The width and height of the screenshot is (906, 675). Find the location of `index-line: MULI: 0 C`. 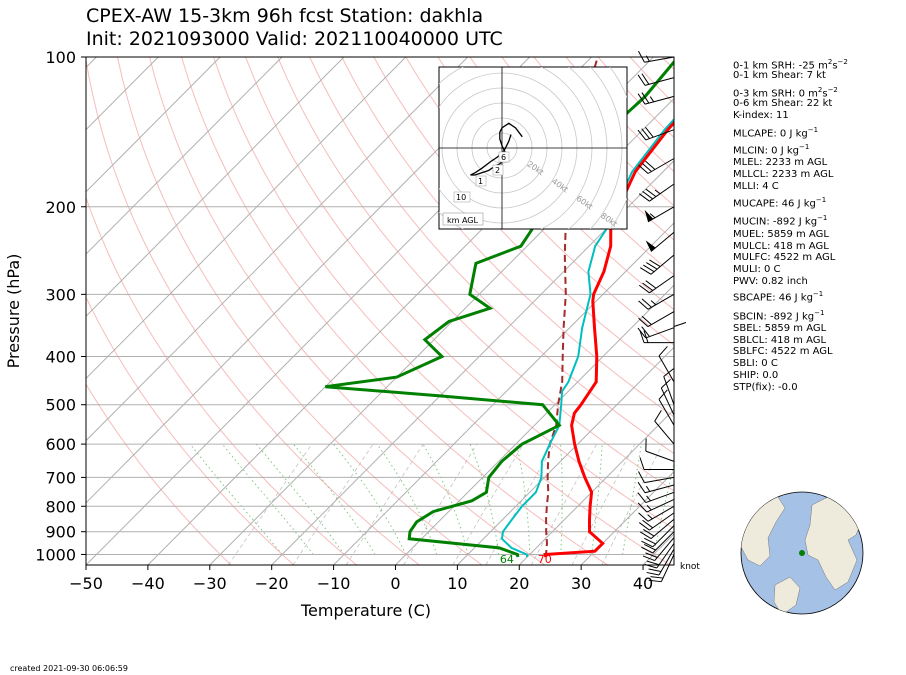

index-line: MULI: 0 C is located at coordinates (757, 269).